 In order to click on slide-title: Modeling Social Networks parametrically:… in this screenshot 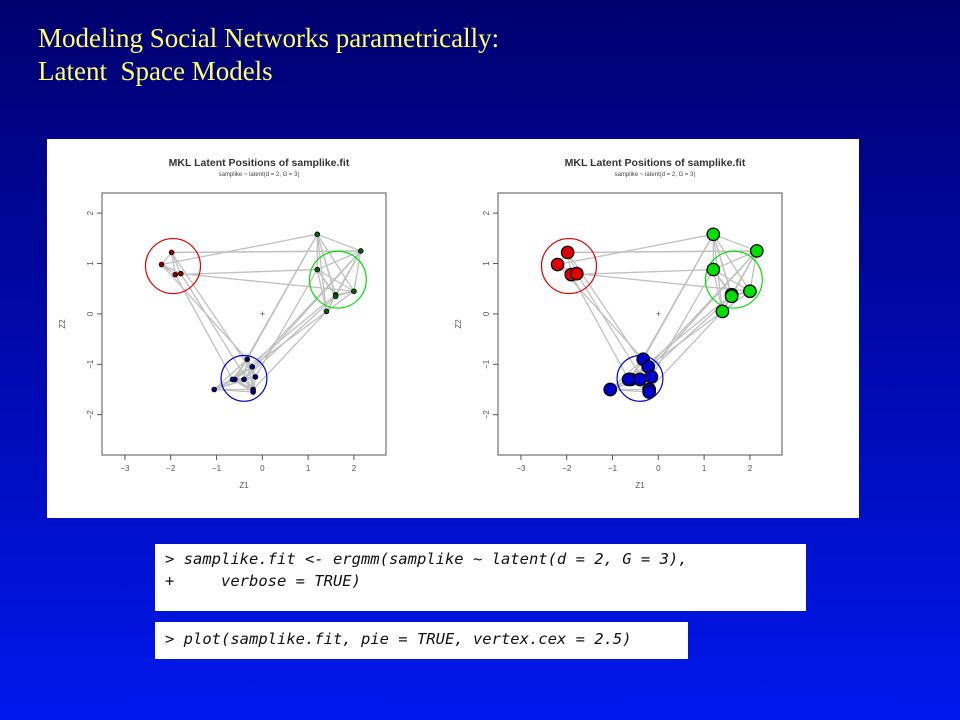, I will do `click(268, 55)`.